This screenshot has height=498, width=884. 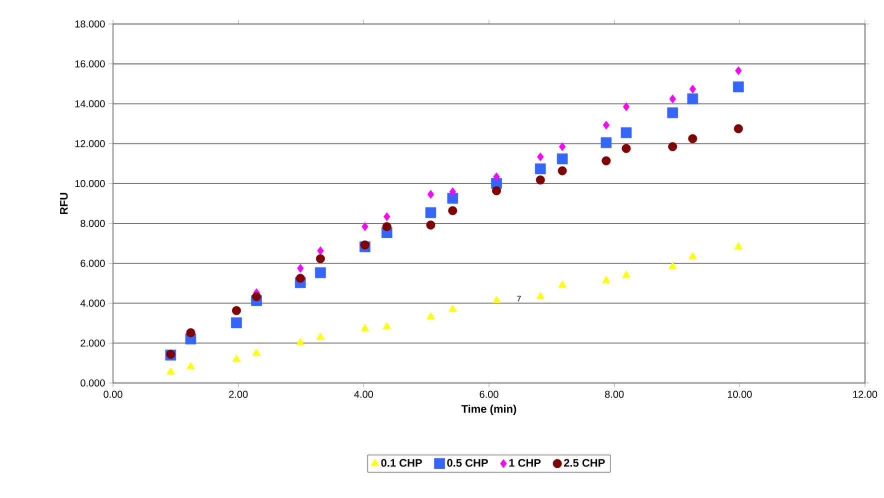 I want to click on legend-label: 0.1 CHP, so click(x=401, y=462).